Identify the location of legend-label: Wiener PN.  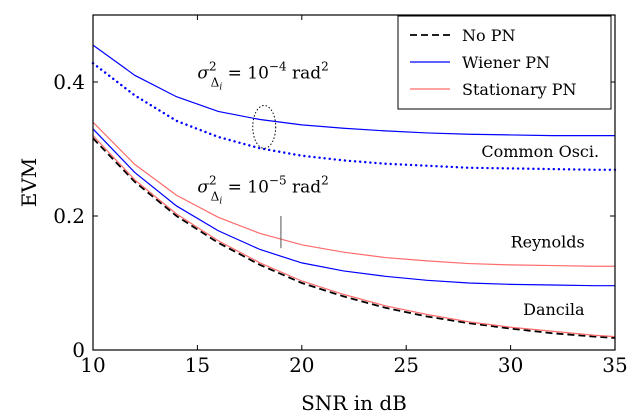
(506, 62).